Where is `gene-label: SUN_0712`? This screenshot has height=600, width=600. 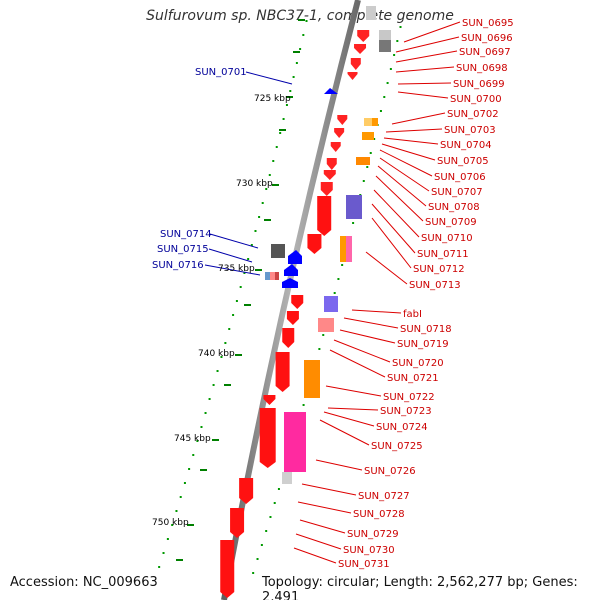 gene-label: SUN_0712 is located at coordinates (439, 269).